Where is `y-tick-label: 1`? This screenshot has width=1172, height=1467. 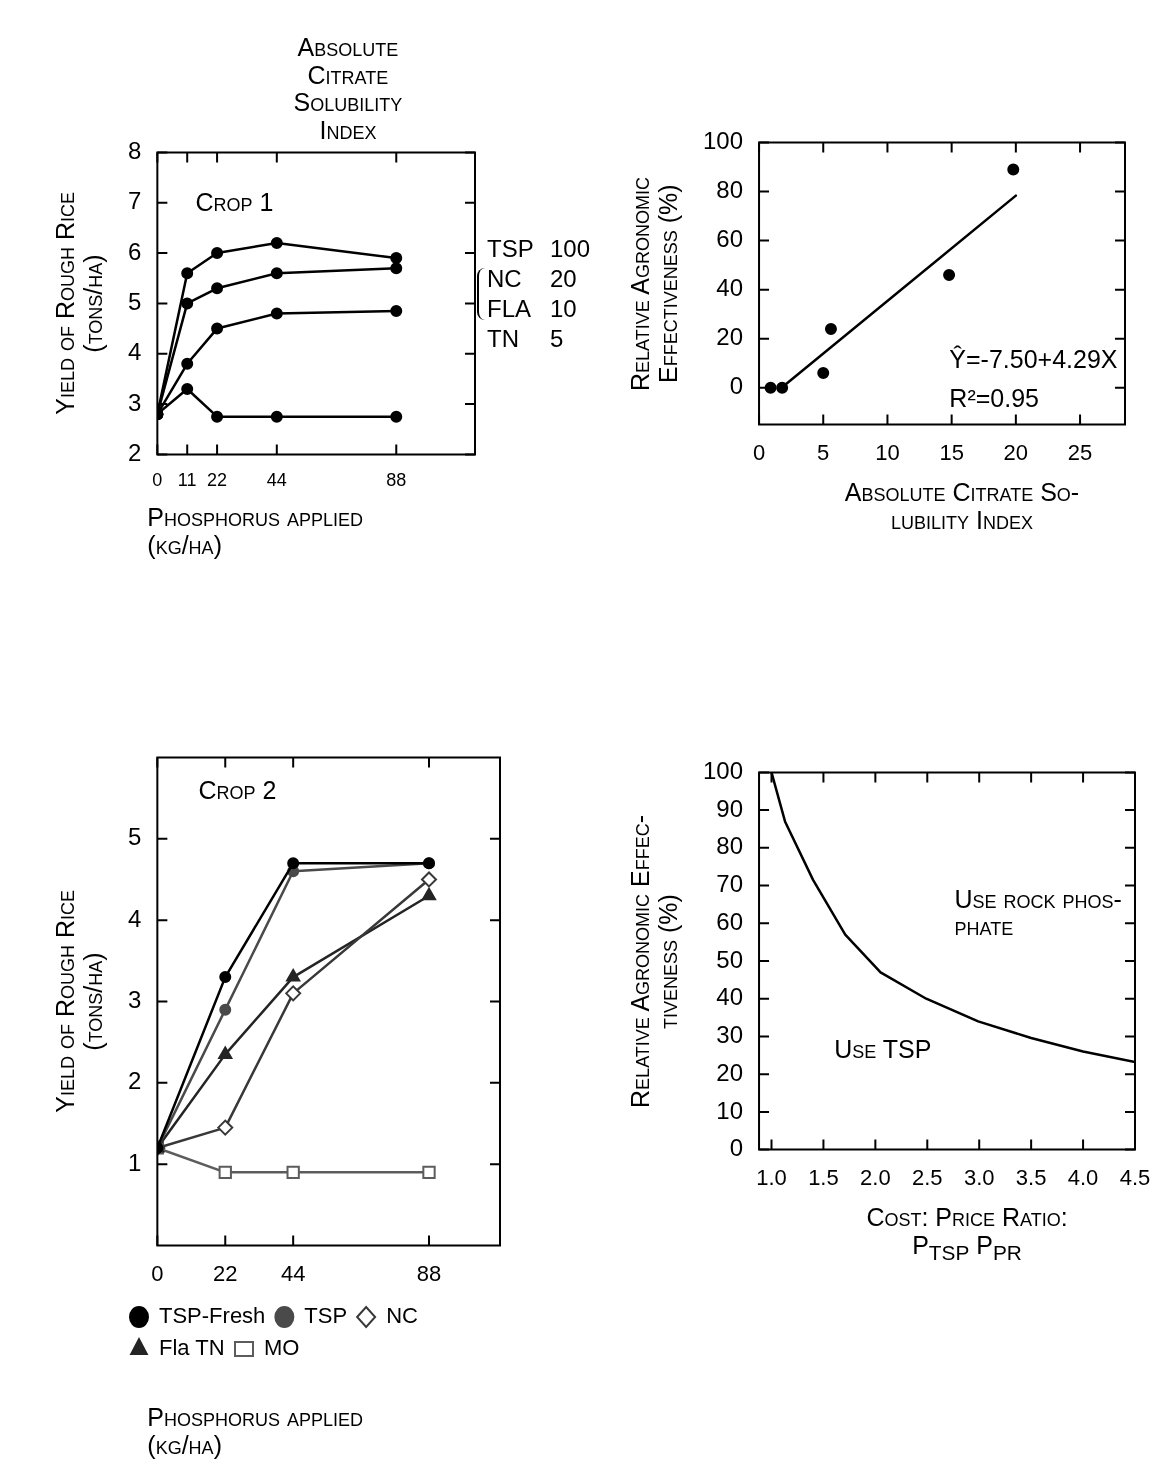 y-tick-label: 1 is located at coordinates (134, 1162).